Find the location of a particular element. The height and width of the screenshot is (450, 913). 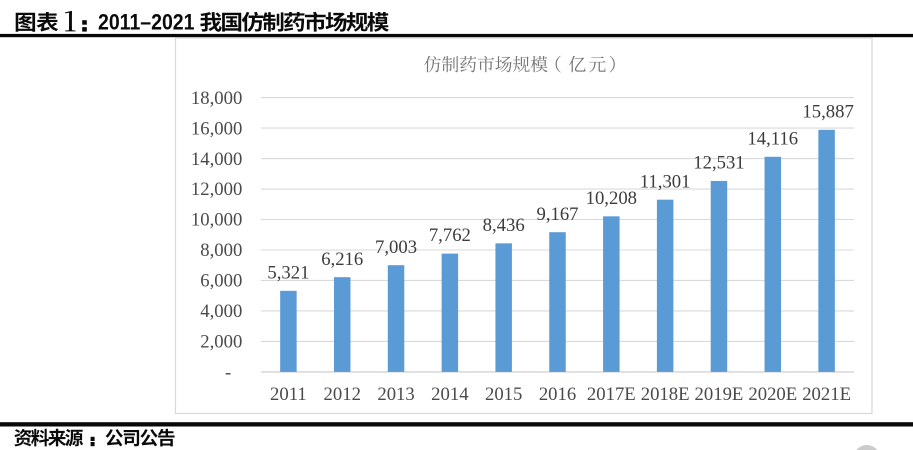

svg-text: 7,762 is located at coordinates (450, 235).